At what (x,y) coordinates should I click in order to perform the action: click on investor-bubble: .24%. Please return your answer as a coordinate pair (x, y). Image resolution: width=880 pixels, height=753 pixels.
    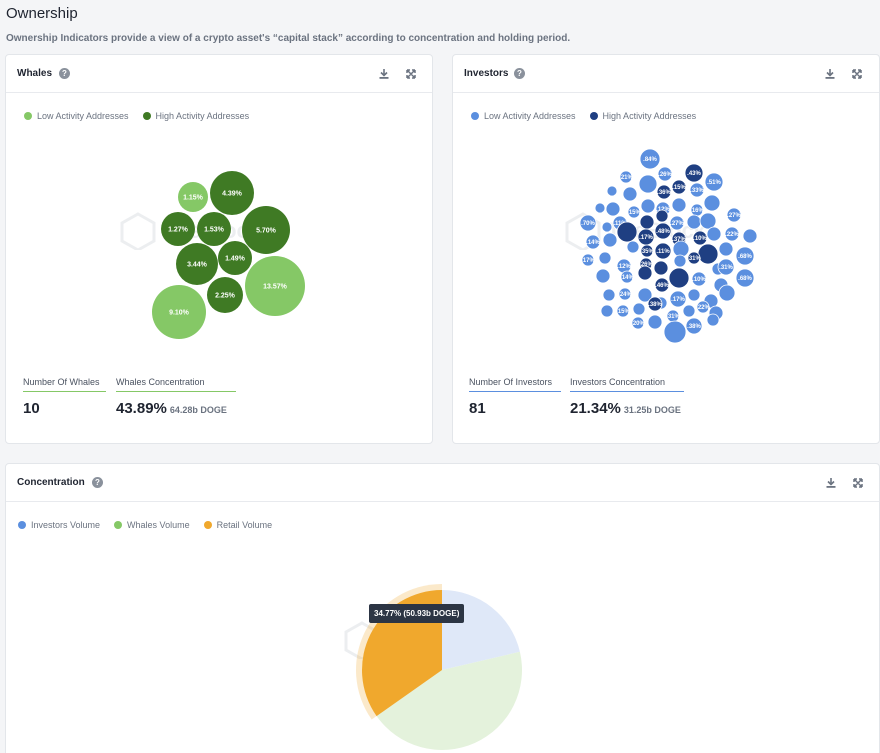
    Looking at the image, I should click on (625, 294).